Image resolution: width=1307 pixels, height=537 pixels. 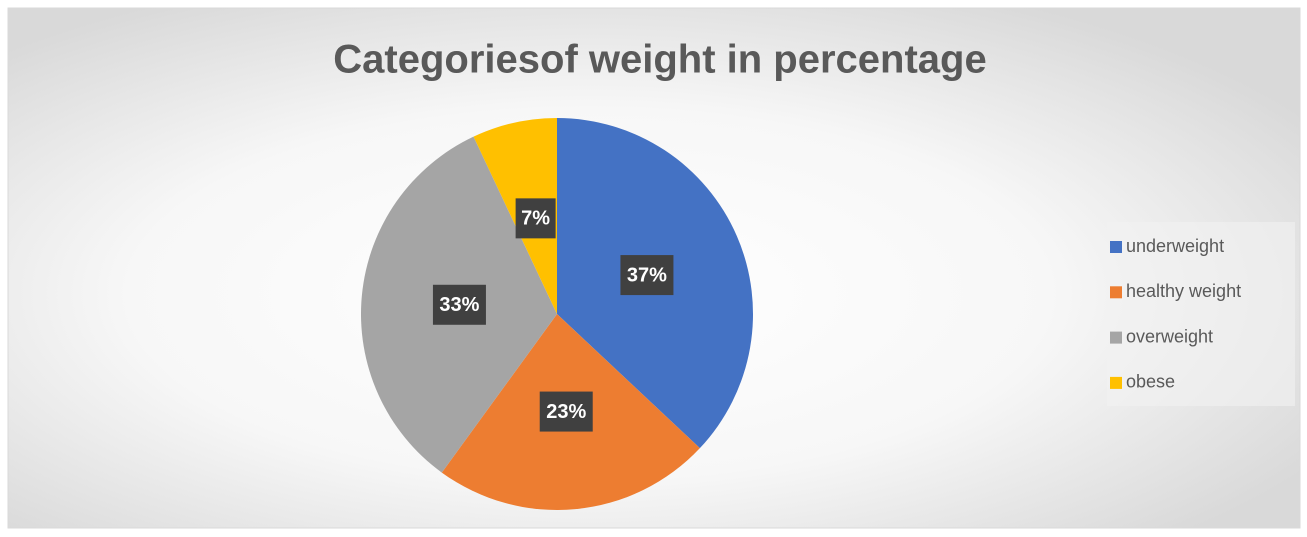 I want to click on data-label: 37%, so click(x=647, y=275).